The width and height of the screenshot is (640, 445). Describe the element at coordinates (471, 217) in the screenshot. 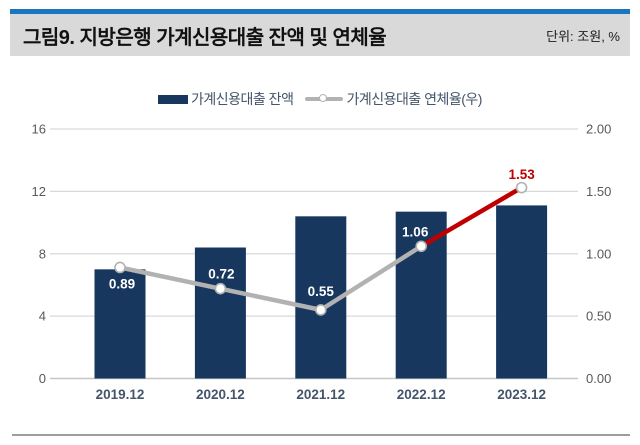

I see `delinquency-line-segment-highlight` at that location.